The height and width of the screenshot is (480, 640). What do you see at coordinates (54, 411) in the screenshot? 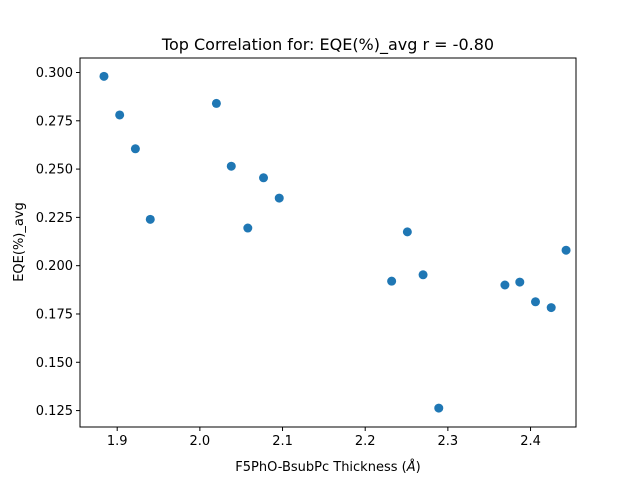
I see `y-tick-label: 0.125` at bounding box center [54, 411].